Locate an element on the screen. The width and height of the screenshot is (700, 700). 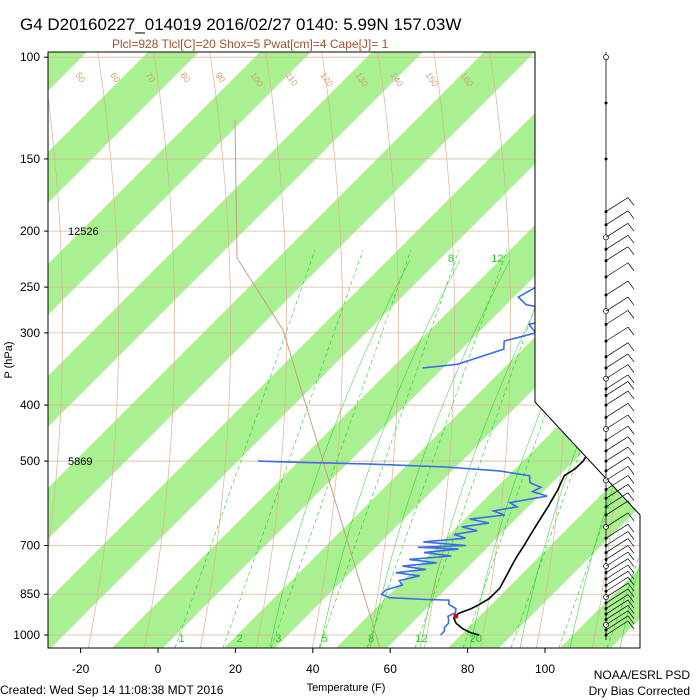
y-tick-label: 300 is located at coordinates (30, 333).